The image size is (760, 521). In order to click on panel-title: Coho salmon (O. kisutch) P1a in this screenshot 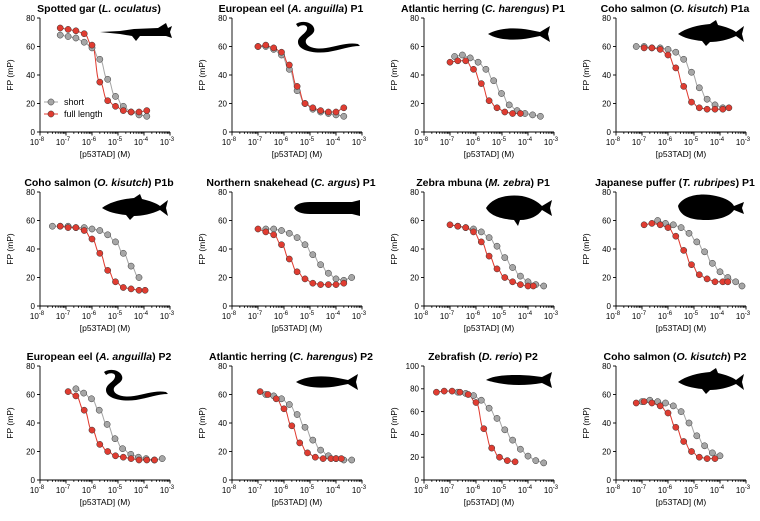, I will do `click(675, 9)`.